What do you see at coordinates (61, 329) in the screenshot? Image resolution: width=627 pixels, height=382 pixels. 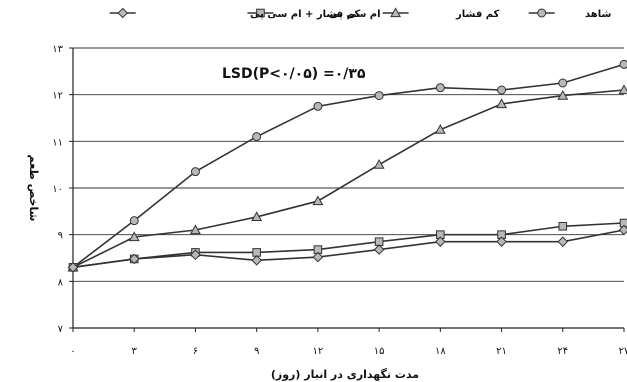 I see `y-tick-label: ۷` at bounding box center [61, 329].